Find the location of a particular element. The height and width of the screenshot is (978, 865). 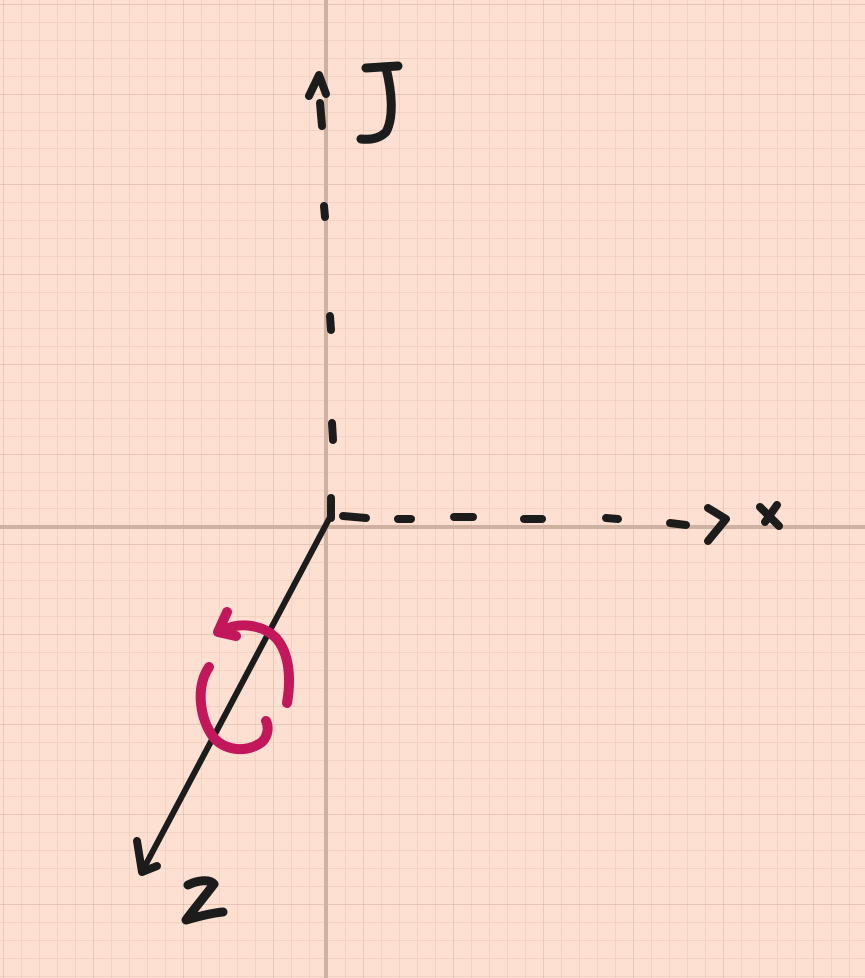

z-axis-arrowhead is located at coordinates (147, 856).